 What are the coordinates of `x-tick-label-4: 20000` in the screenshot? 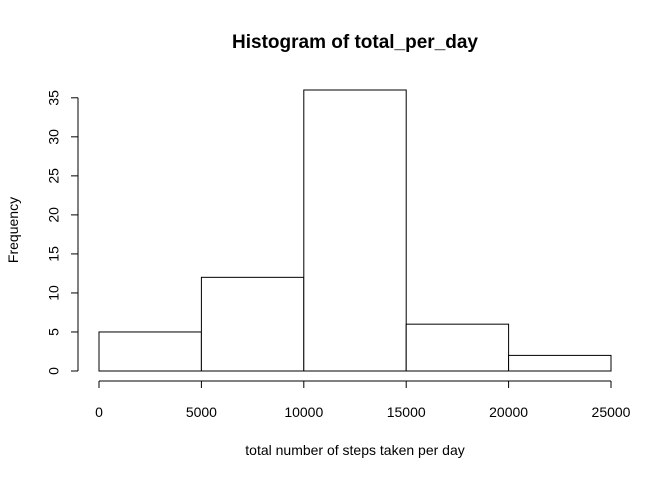 It's located at (508, 412).